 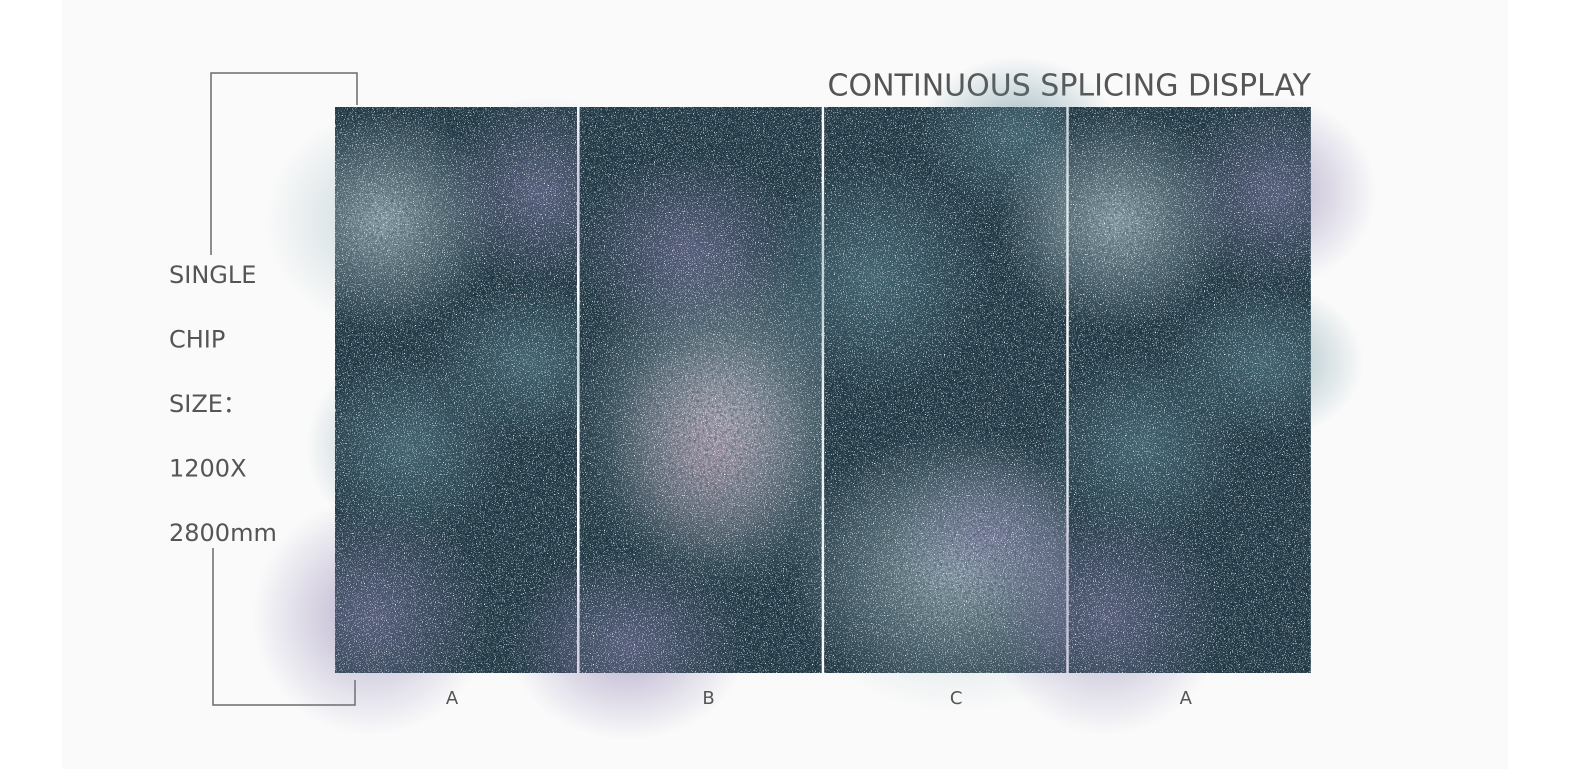 I want to click on size-label: SINGLE CHIP SIZE： 1200X 2800mm, so click(x=223, y=404).